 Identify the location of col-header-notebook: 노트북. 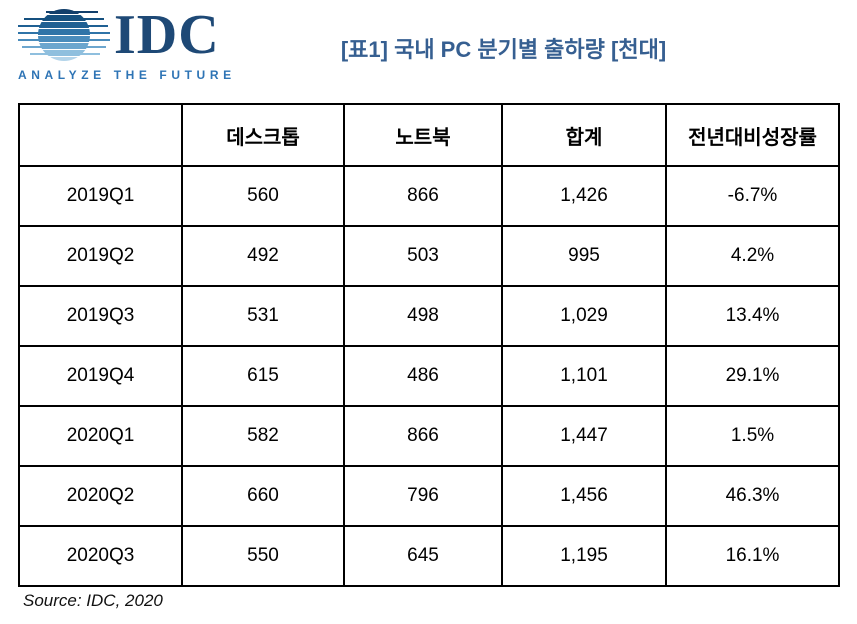
(423, 135).